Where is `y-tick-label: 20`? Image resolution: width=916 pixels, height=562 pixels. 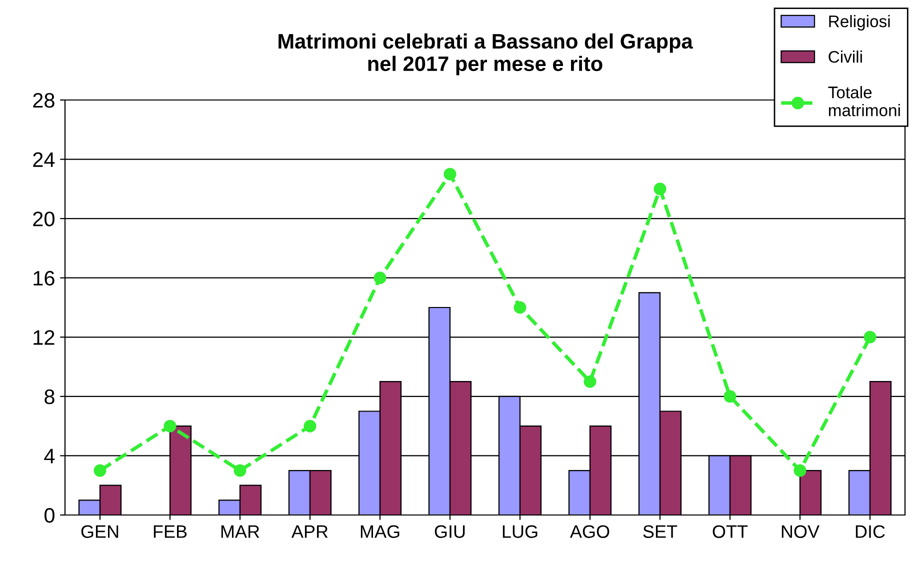
y-tick-label: 20 is located at coordinates (43, 219).